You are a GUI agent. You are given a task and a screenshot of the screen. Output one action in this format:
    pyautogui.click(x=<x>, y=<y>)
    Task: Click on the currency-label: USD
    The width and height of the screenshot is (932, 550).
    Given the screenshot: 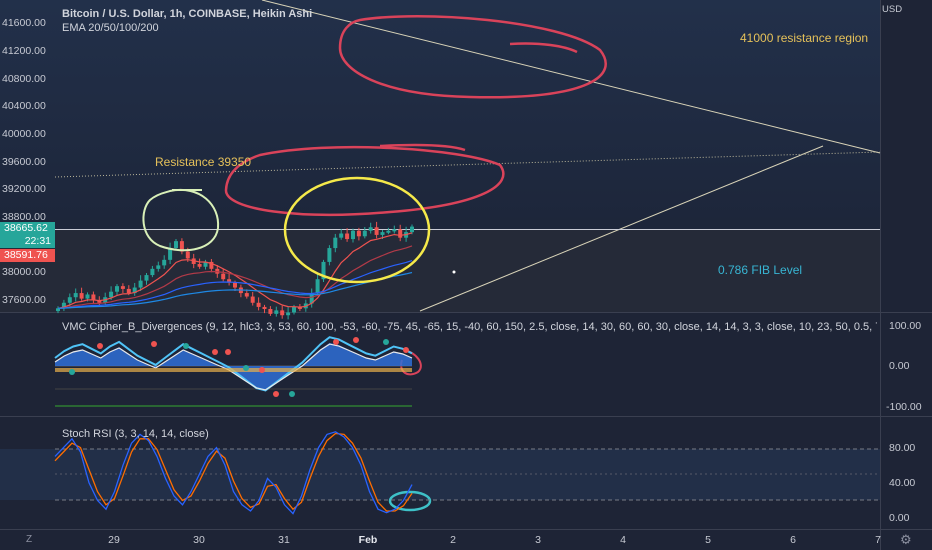 What is the action you would take?
    pyautogui.click(x=892, y=9)
    